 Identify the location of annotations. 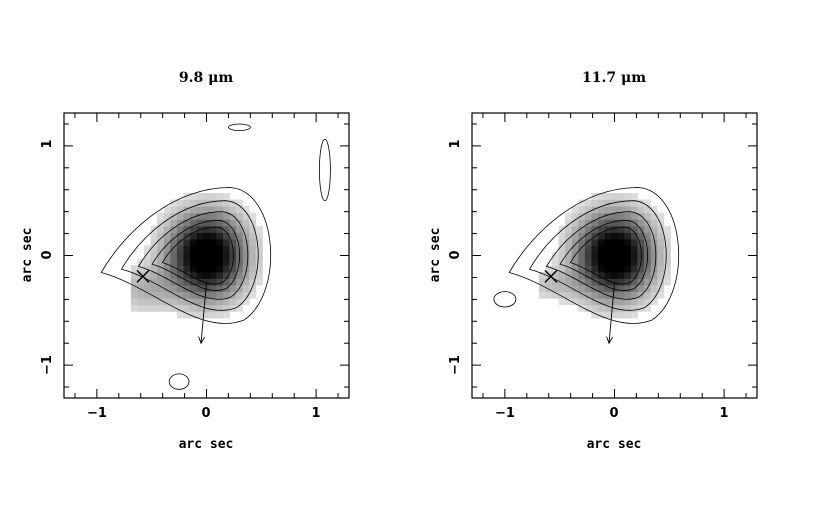
(579, 307).